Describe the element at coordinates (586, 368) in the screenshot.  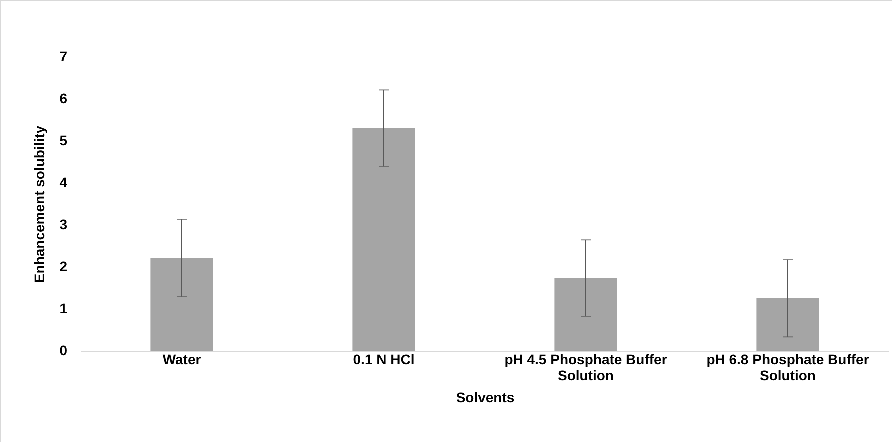
I see `x-tick-label: pH 4.5 Phosphate Buffer Solution` at that location.